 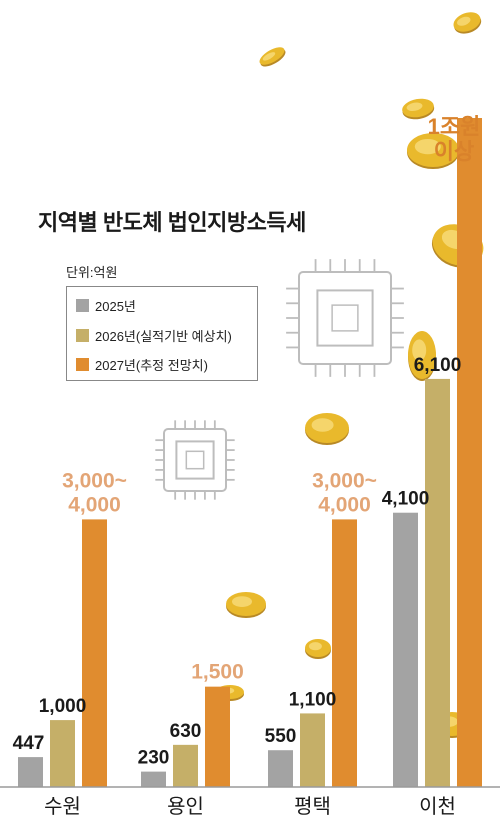 What do you see at coordinates (454, 126) in the screenshot?
I see `annotation-line-1: 1조원` at bounding box center [454, 126].